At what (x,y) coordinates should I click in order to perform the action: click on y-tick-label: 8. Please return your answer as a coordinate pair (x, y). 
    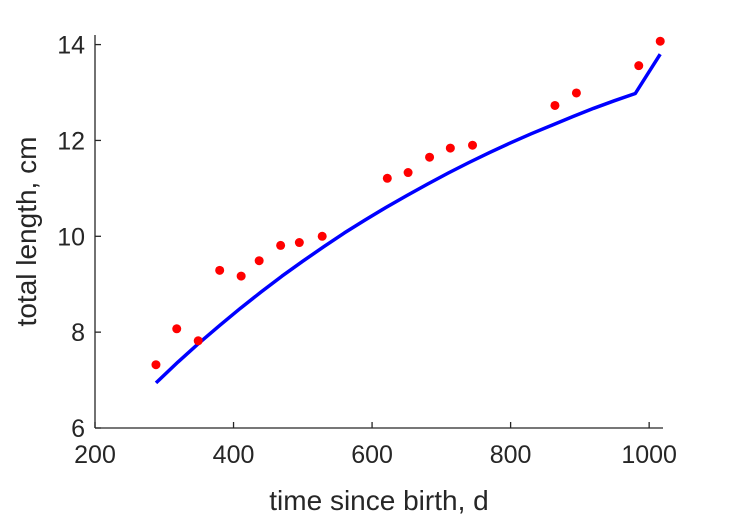
    Looking at the image, I should click on (78, 333).